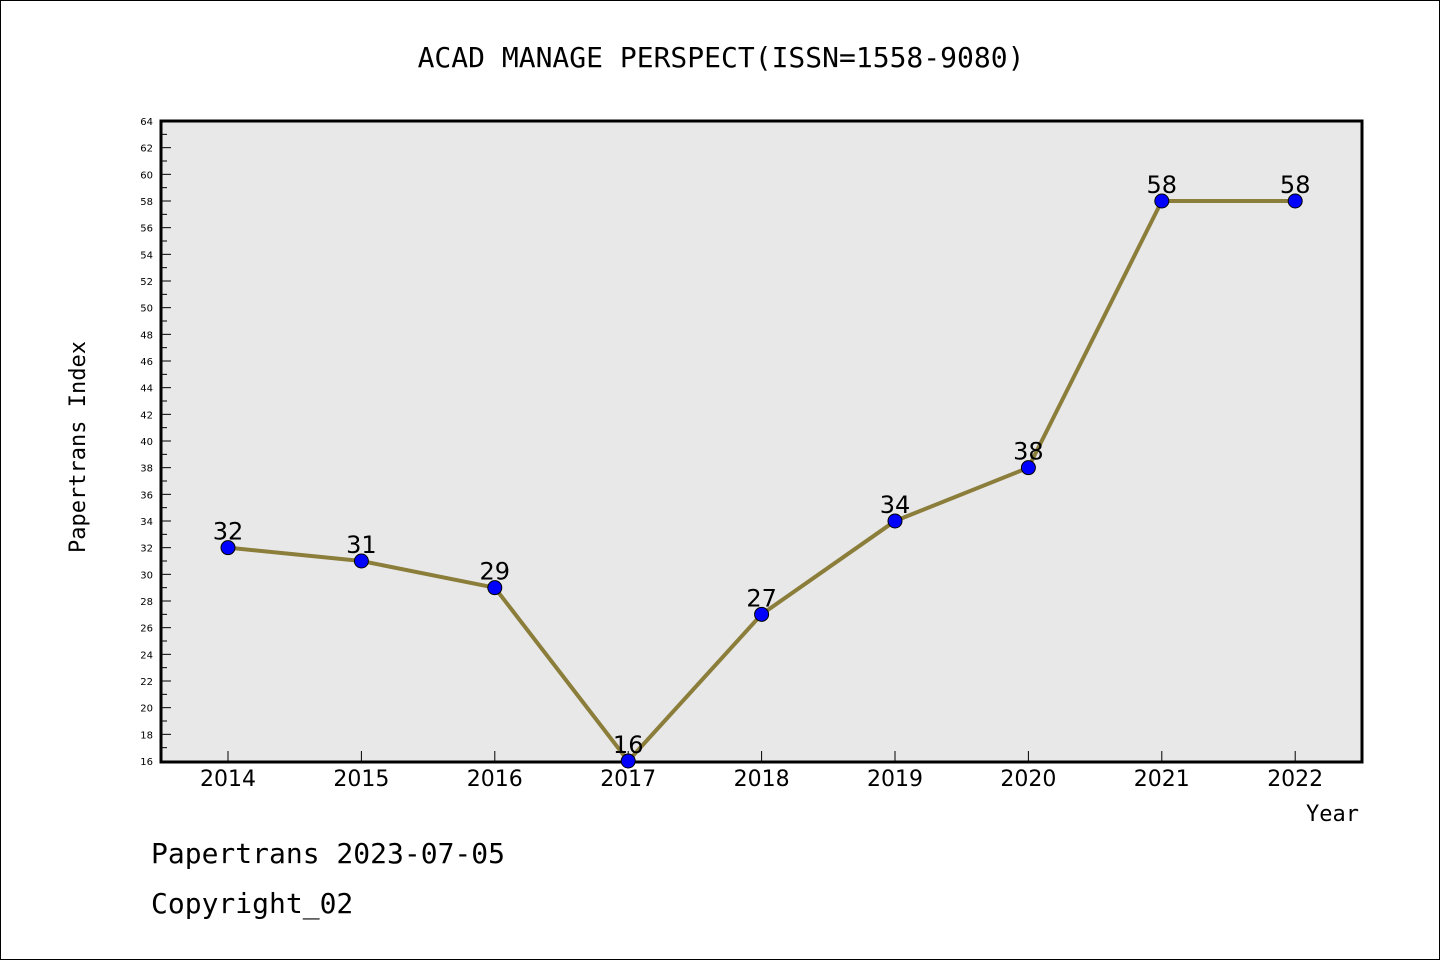 The height and width of the screenshot is (960, 1440). I want to click on y-tick-label: 16, so click(146, 762).